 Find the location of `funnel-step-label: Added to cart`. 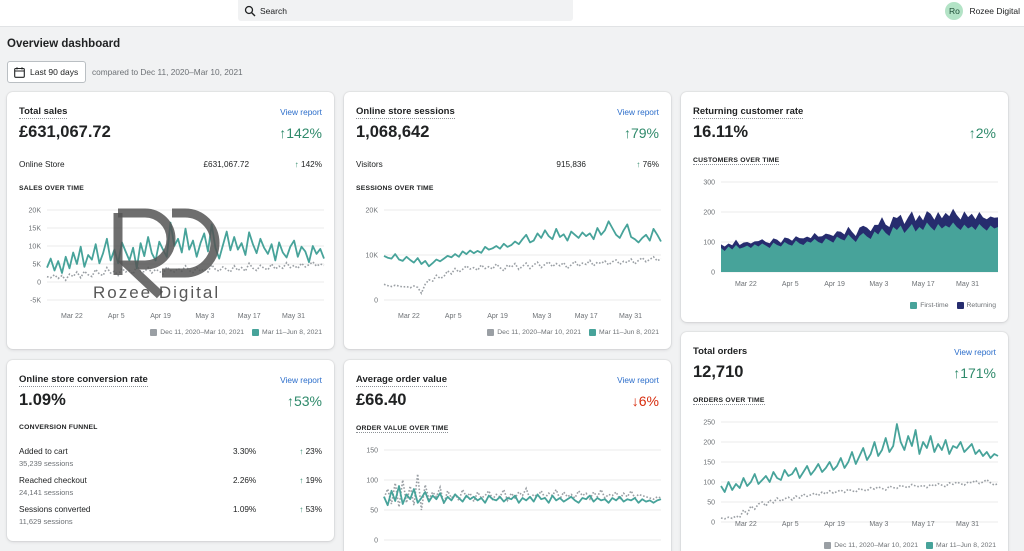

funnel-step-label: Added to cart is located at coordinates (43, 451).